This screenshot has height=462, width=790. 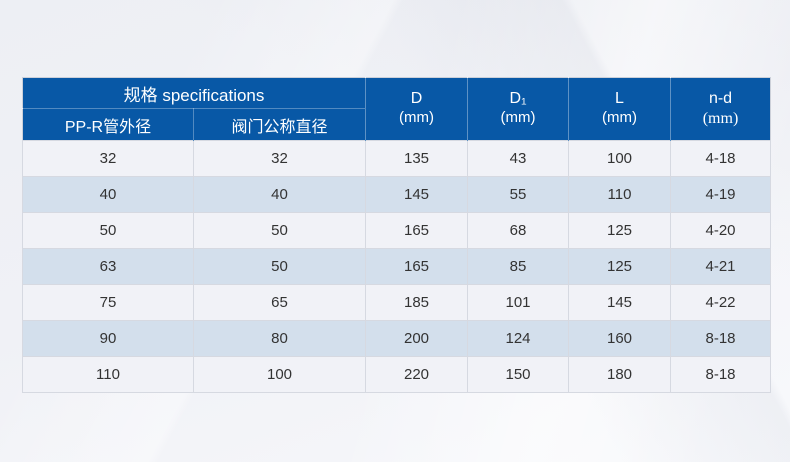 I want to click on column-name-nd: n-d, so click(x=720, y=98).